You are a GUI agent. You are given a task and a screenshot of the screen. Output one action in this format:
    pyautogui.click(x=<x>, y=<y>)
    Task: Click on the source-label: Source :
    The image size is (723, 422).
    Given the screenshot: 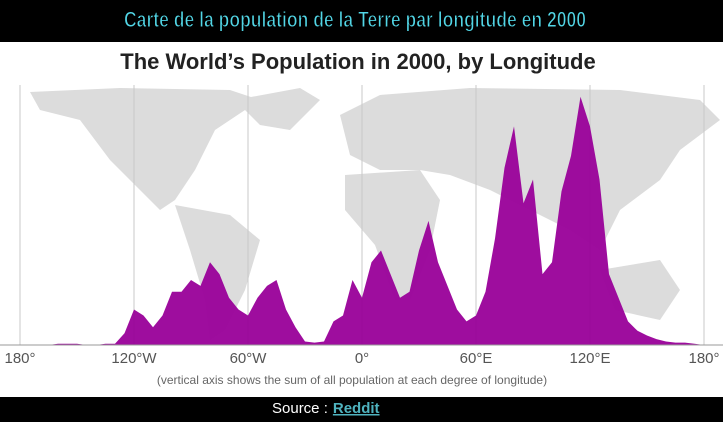 What is the action you would take?
    pyautogui.click(x=300, y=408)
    